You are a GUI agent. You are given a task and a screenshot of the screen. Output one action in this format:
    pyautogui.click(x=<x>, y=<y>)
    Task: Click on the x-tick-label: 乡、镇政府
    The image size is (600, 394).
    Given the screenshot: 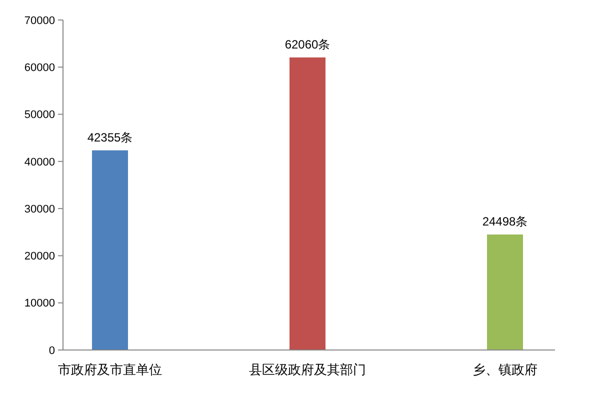 What is the action you would take?
    pyautogui.click(x=505, y=369)
    